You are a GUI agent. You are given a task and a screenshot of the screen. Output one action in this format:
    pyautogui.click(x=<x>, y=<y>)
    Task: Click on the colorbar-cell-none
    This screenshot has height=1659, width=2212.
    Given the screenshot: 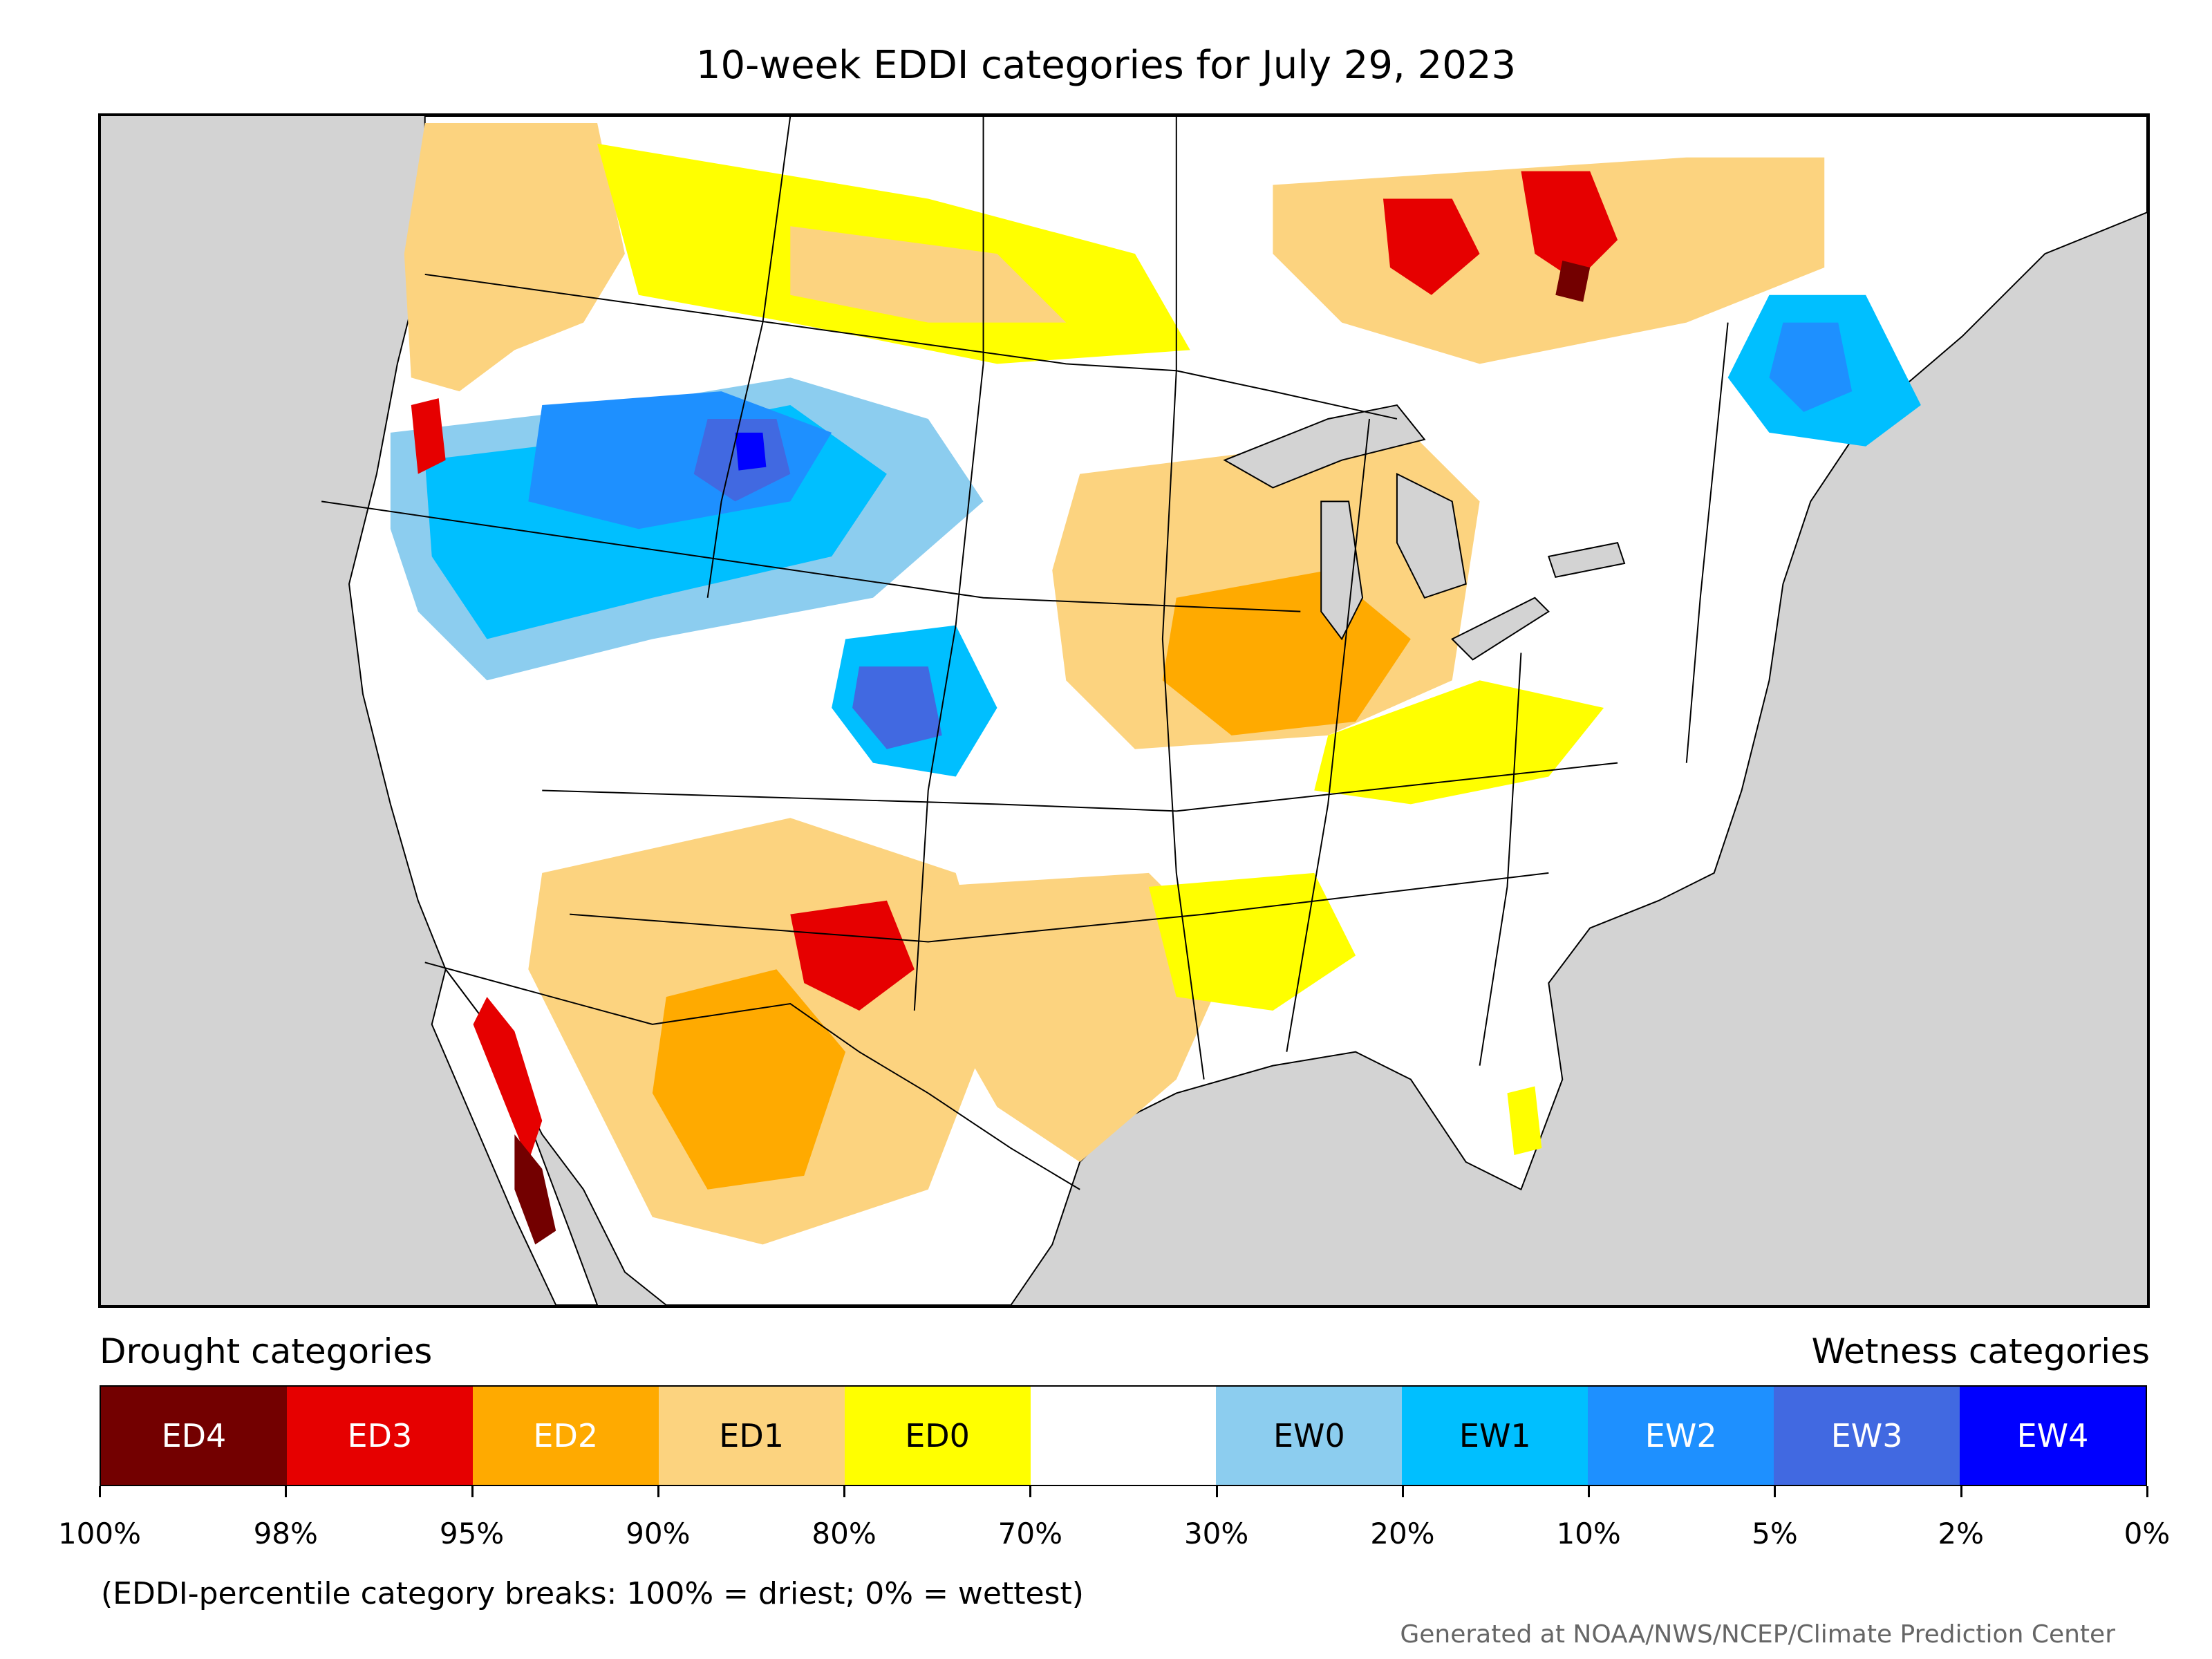 What is the action you would take?
    pyautogui.click(x=1124, y=1436)
    